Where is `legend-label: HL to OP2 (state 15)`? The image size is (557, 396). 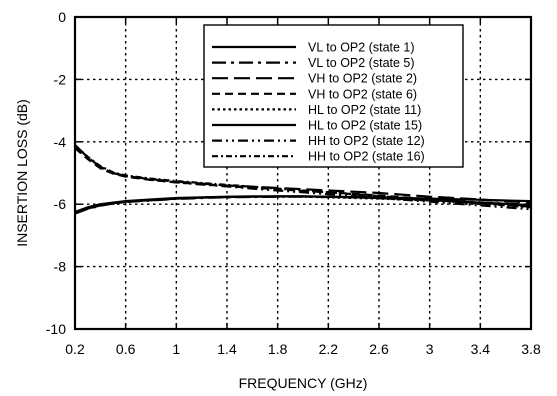
legend-label: HL to OP2 (state 15) is located at coordinates (365, 126).